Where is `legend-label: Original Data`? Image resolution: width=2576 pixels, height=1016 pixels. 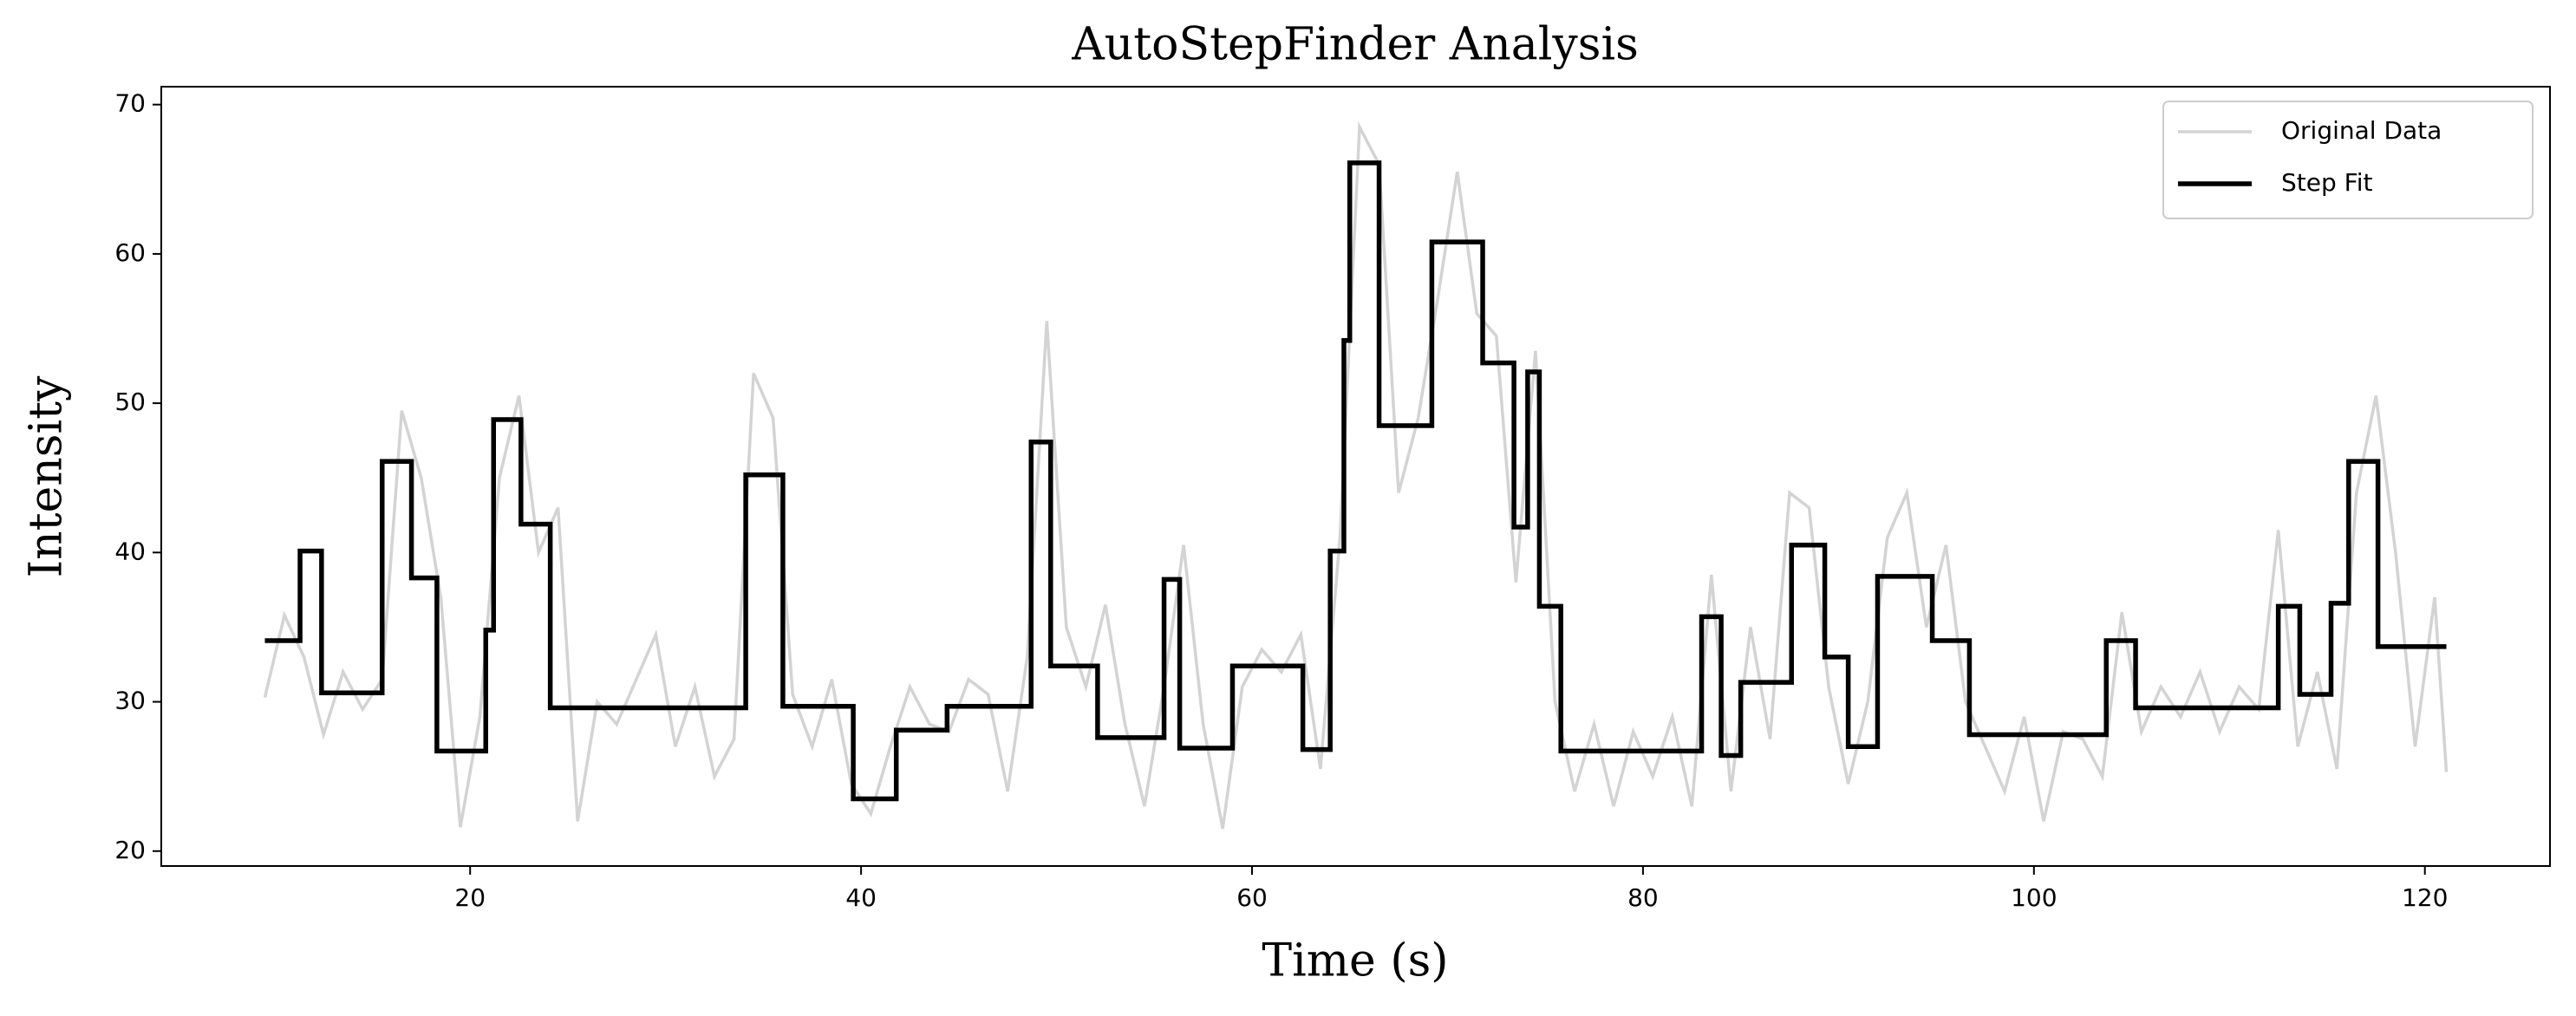
legend-label: Original Data is located at coordinates (2361, 130).